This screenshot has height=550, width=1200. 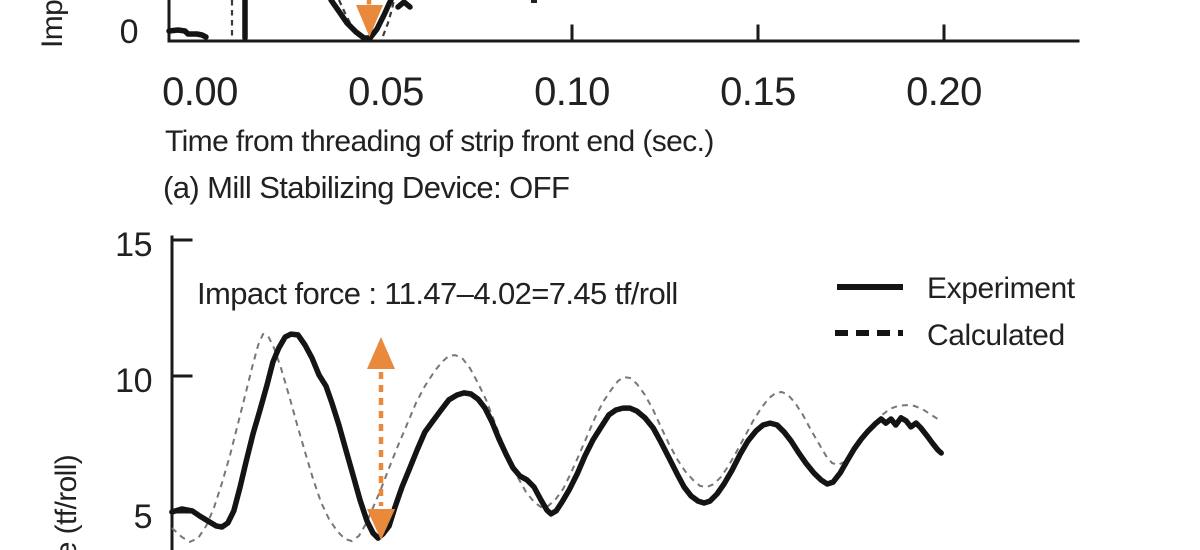 I want to click on panel-a-axes, so click(x=623, y=21).